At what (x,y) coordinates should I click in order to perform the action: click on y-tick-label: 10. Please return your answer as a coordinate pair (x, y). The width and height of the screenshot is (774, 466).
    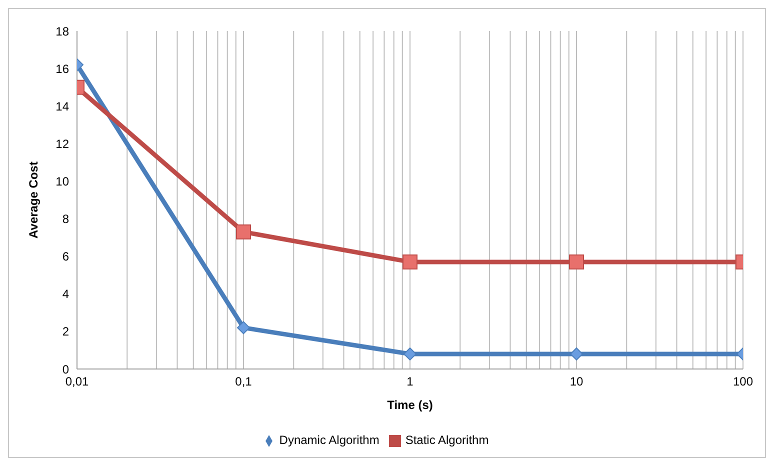
    Looking at the image, I should click on (63, 181).